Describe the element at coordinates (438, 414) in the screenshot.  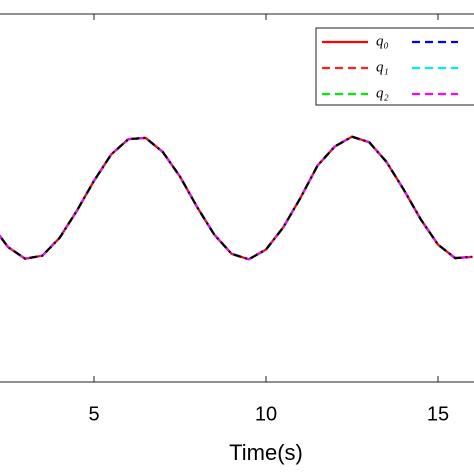
I see `x-tick-label: 15` at that location.